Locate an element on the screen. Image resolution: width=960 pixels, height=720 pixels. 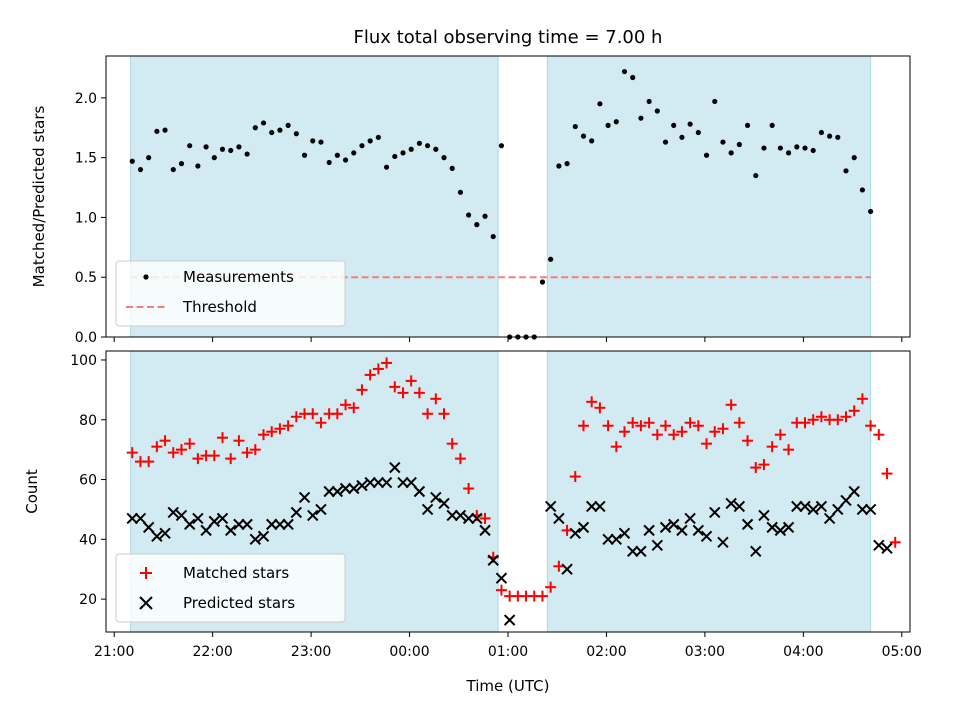
bottom-y-tick-label: 100 is located at coordinates (83, 361).